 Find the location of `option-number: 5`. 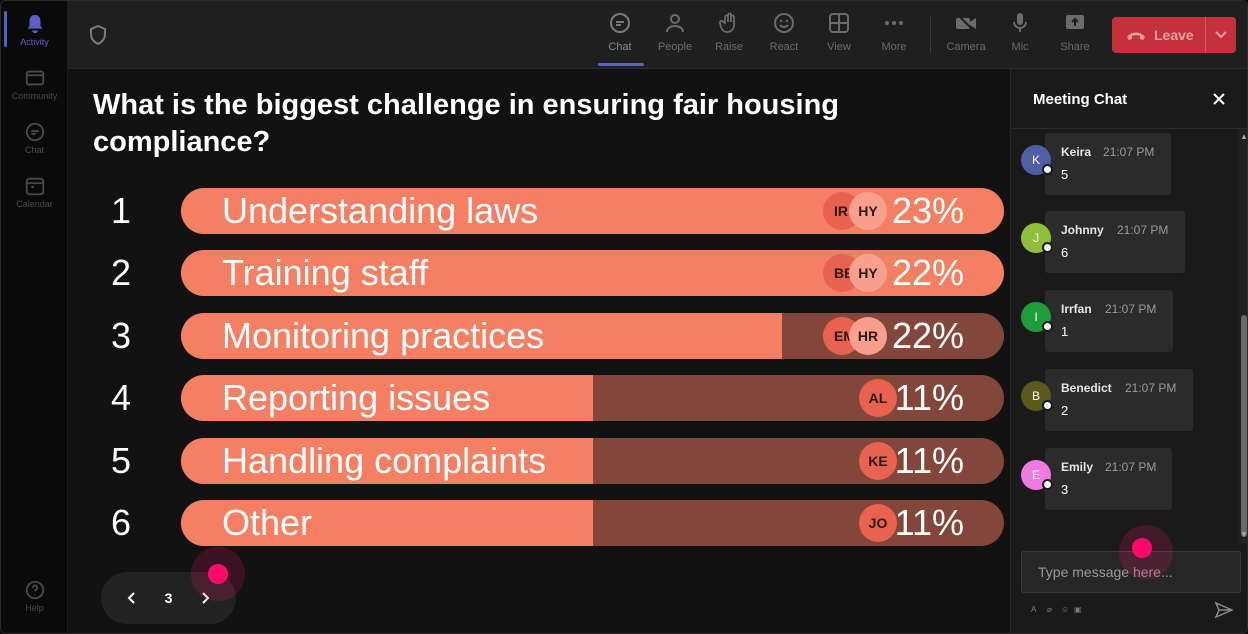

option-number: 5 is located at coordinates (121, 460).